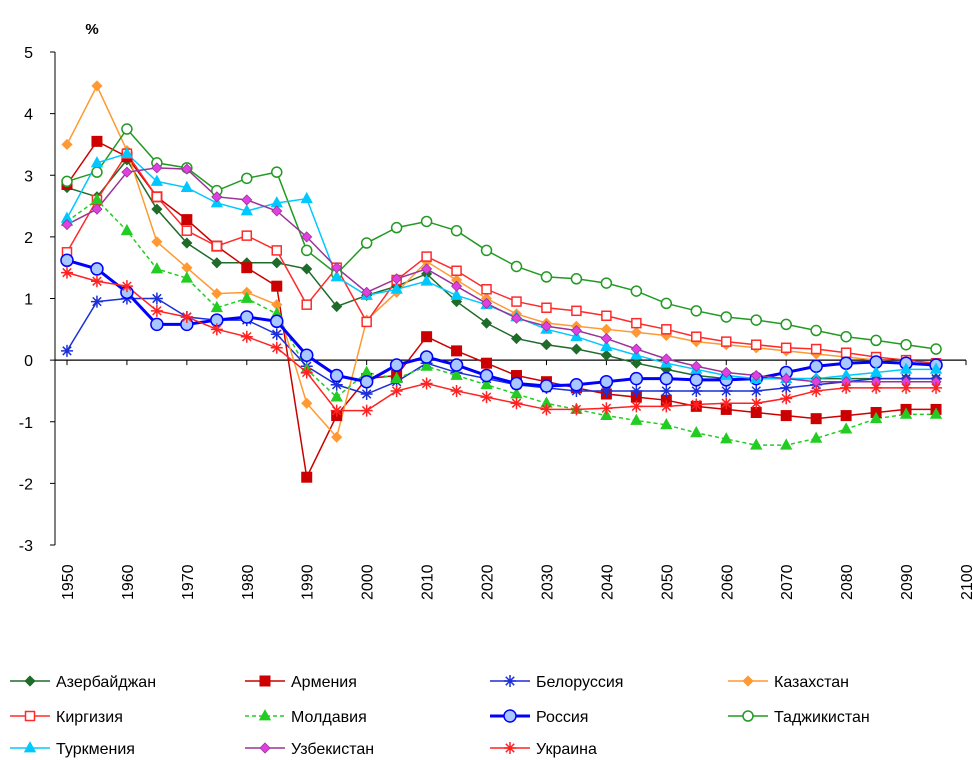 Image resolution: width=973 pixels, height=760 pixels. Describe the element at coordinates (966, 582) in the screenshot. I see `x-tick-label: 2100` at that location.